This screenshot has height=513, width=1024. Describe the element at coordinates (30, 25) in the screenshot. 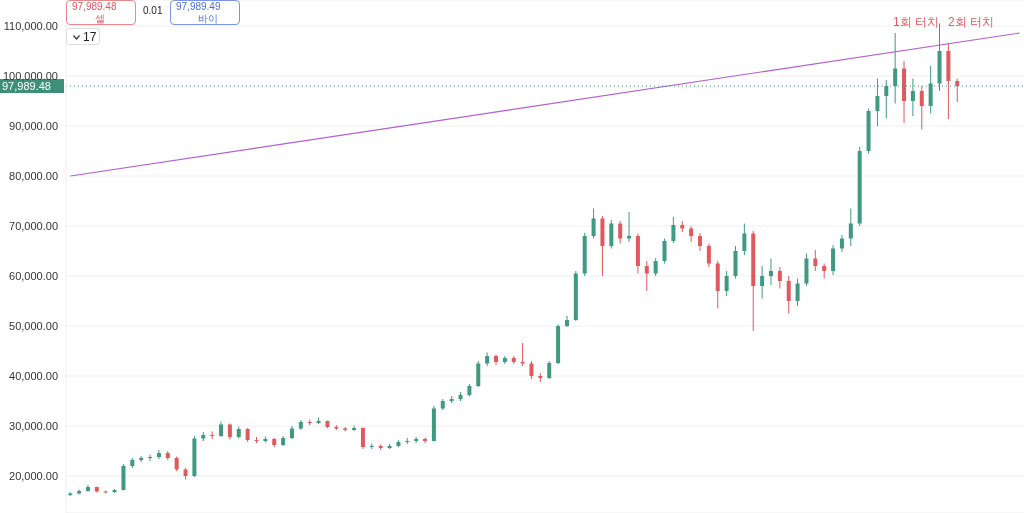

I see `y-tick-label: 110,000.00` at that location.